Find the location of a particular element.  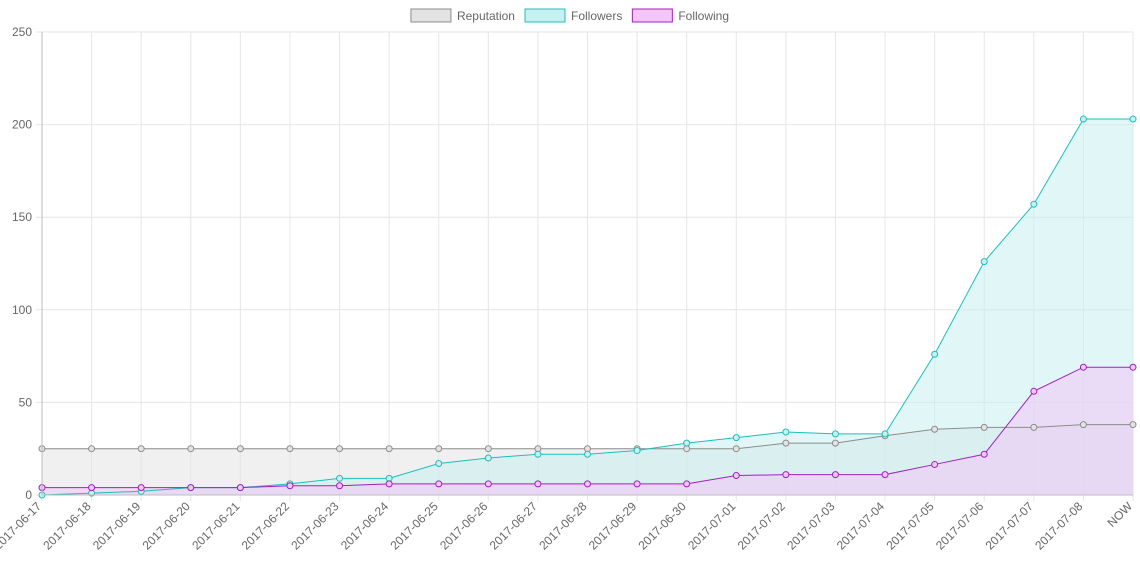

legend-item-following: Following is located at coordinates (680, 15).